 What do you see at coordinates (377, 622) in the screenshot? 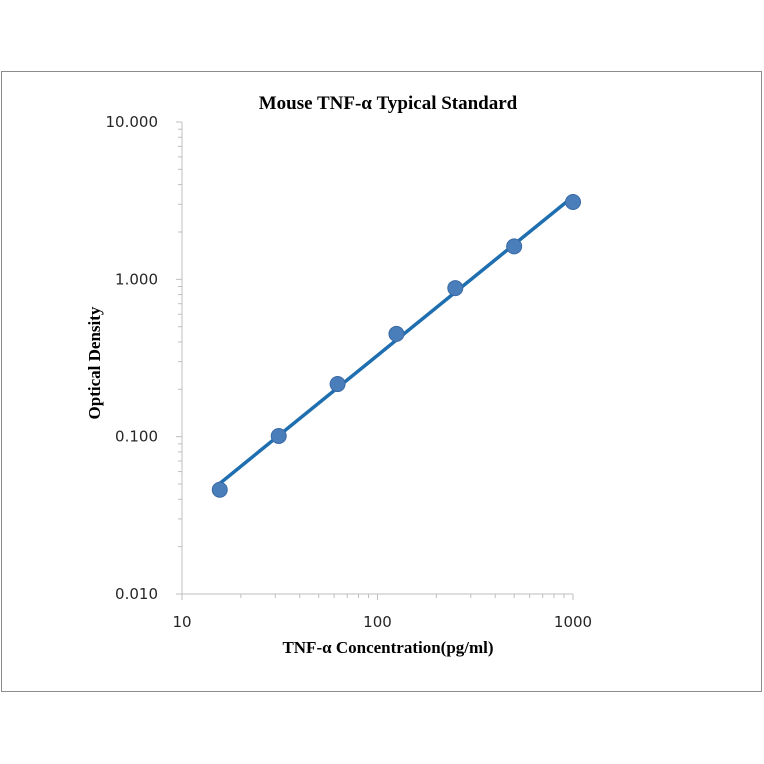
I see `x-tick-label: 100` at bounding box center [377, 622].